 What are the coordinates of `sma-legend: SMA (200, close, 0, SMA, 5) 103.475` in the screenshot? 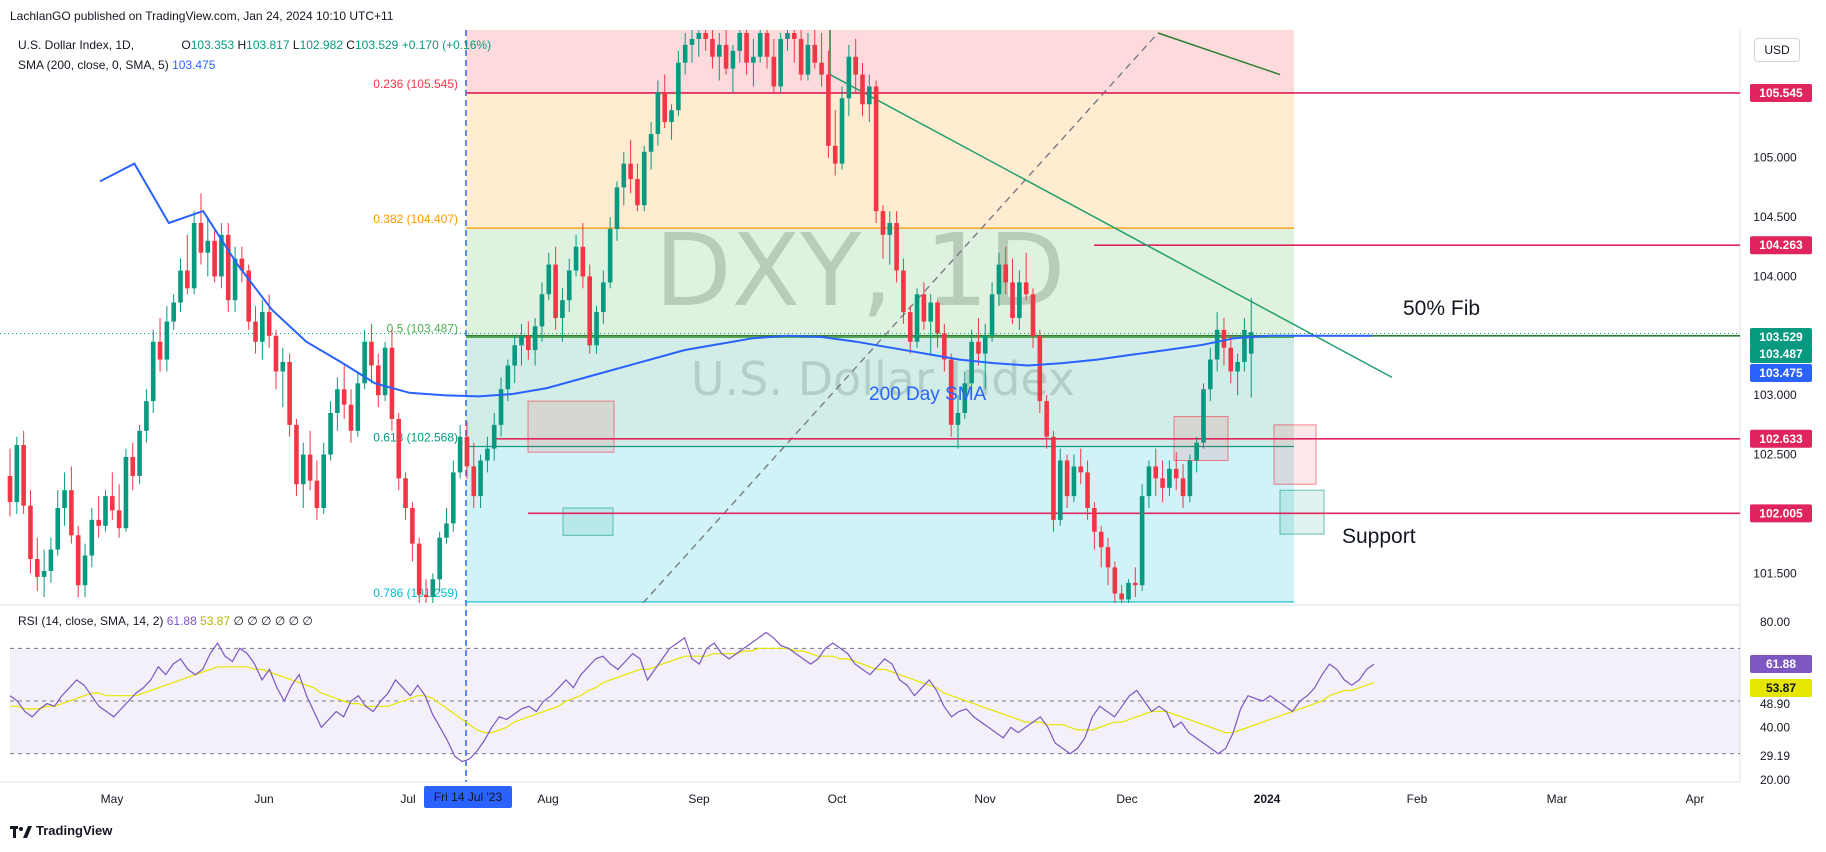 It's located at (116, 65).